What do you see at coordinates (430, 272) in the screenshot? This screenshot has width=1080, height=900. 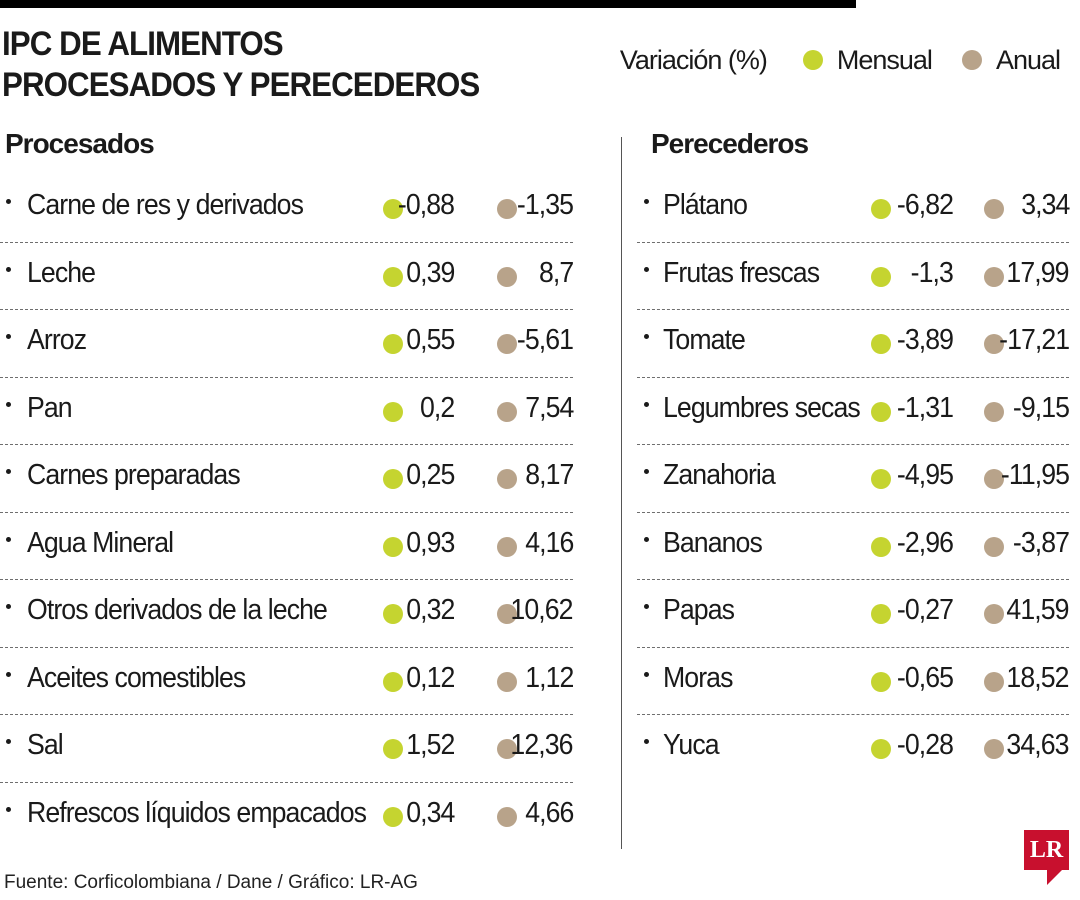 I see `mensual-value: 0,39` at bounding box center [430, 272].